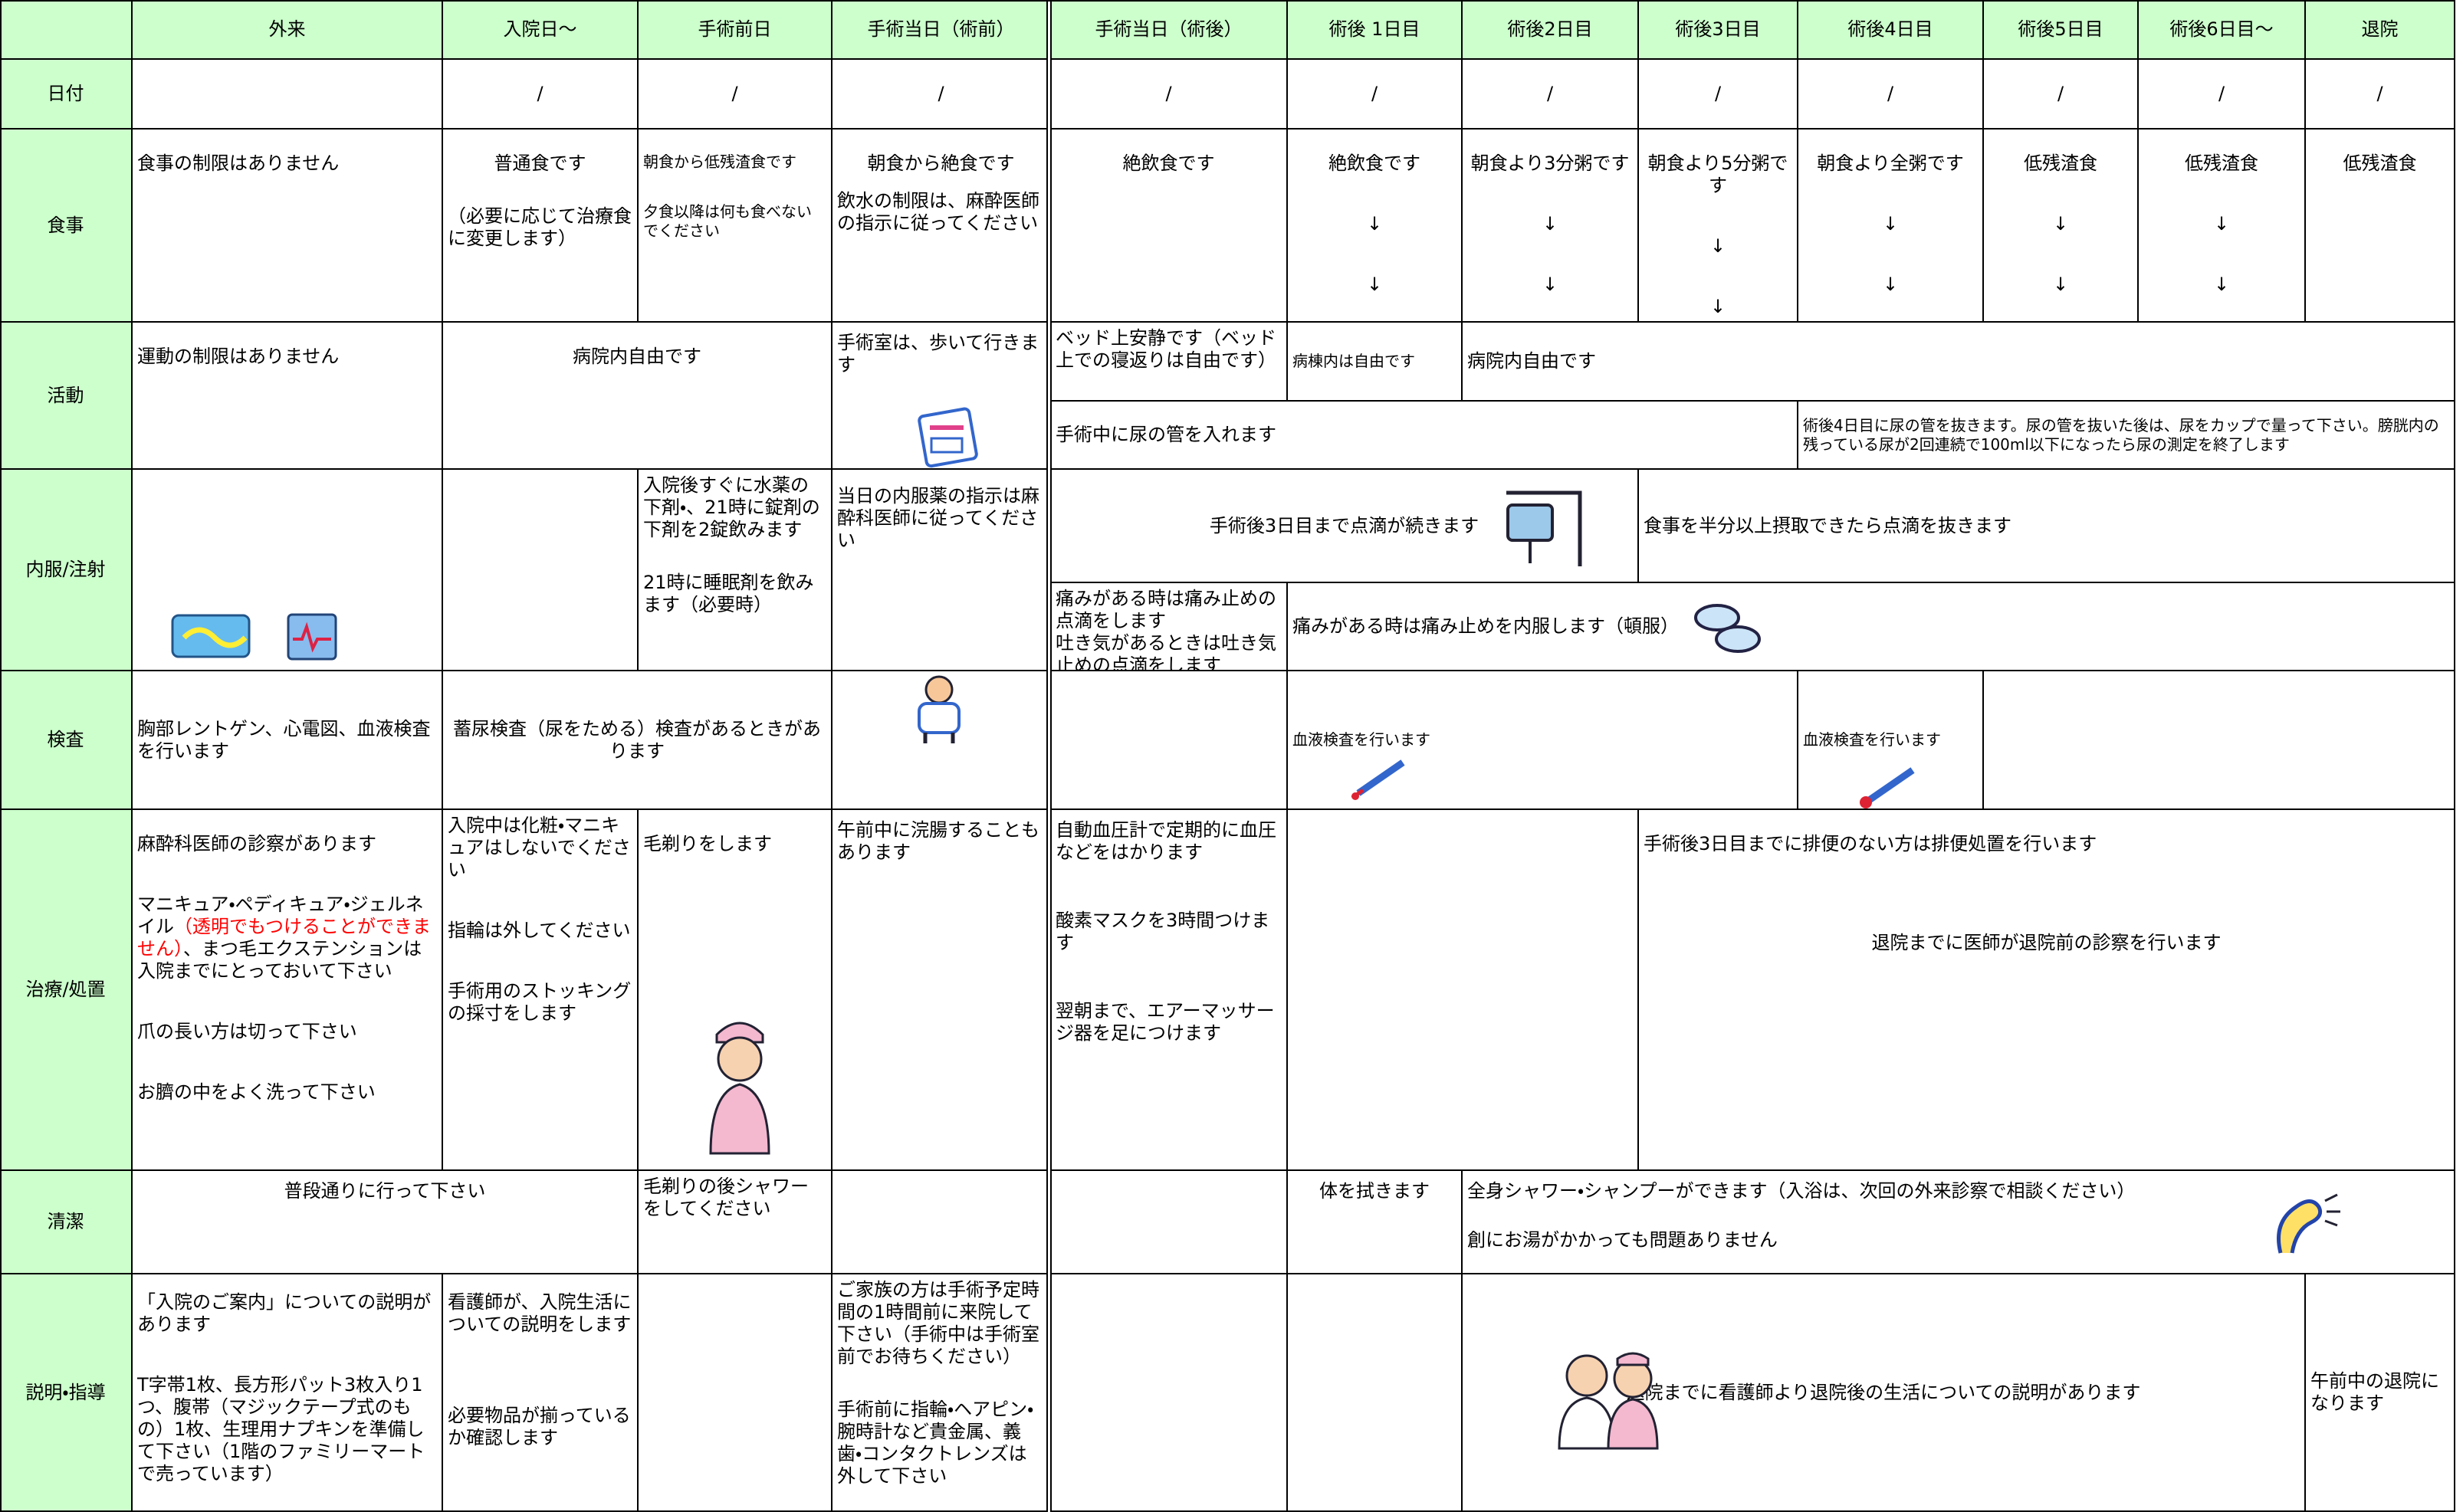  What do you see at coordinates (735, 990) in the screenshot?
I see `schedule-cell: 毛剃りをします` at bounding box center [735, 990].